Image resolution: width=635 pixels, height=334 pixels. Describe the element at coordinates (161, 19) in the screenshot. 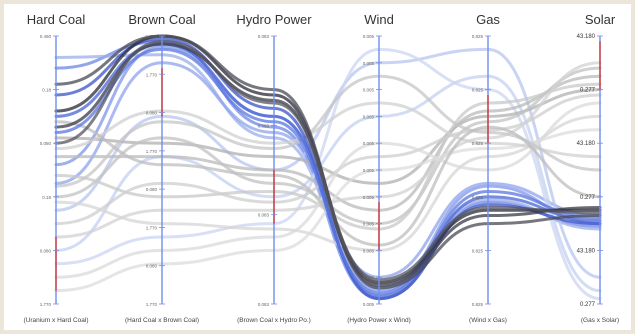

I see `axis-title: Brown Coal` at that location.